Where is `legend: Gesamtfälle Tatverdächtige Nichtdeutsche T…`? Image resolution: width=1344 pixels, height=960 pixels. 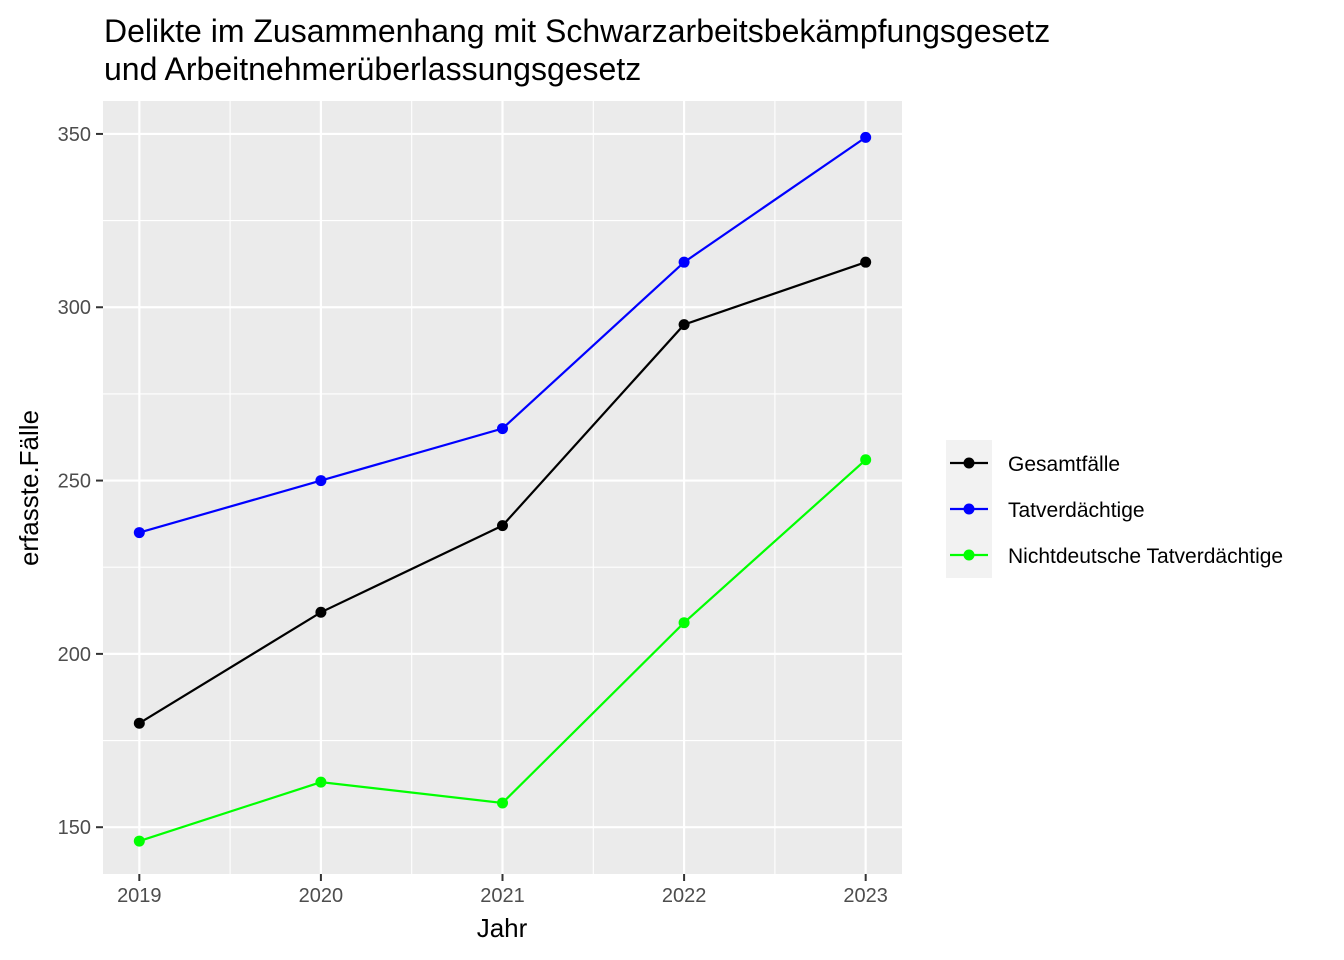 legend: Gesamtfälle Tatverdächtige Nichtdeutsche T… is located at coordinates (1114, 509).